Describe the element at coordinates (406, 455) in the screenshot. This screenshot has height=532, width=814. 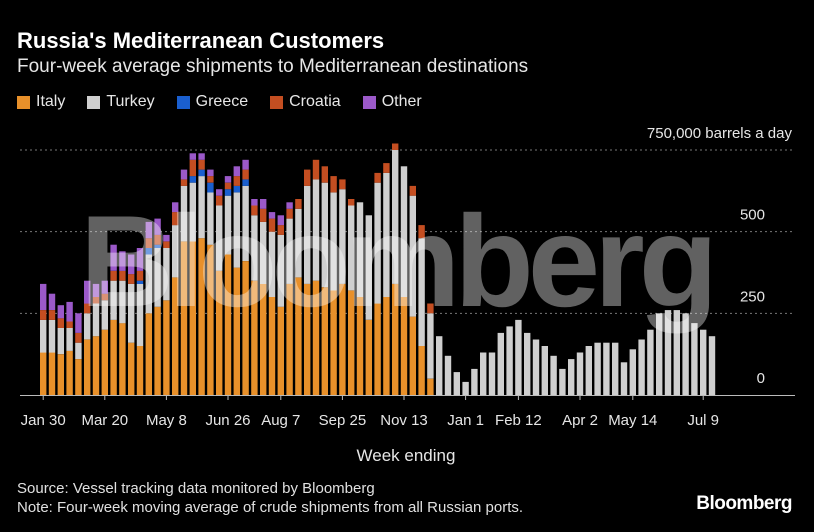
I see `x-axis-title: Week ending` at that location.